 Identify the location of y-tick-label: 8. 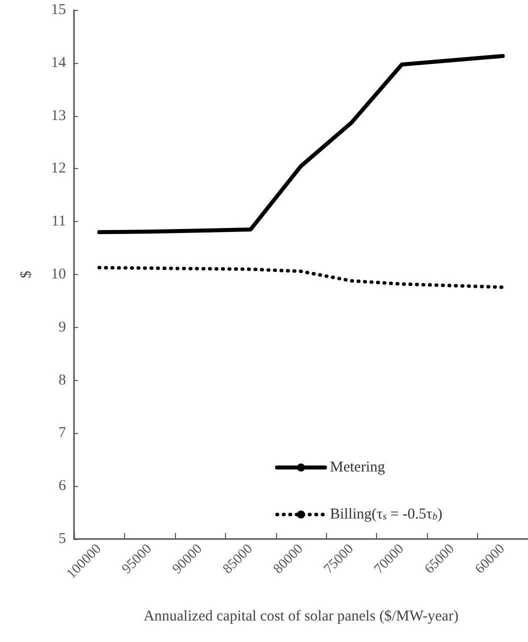
(62, 380).